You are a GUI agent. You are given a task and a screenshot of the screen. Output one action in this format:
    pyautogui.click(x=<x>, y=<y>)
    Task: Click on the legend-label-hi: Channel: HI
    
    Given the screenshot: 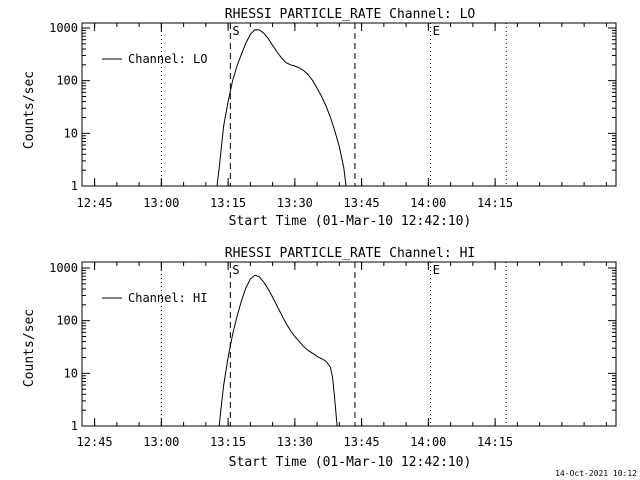 What is the action you would take?
    pyautogui.click(x=167, y=298)
    